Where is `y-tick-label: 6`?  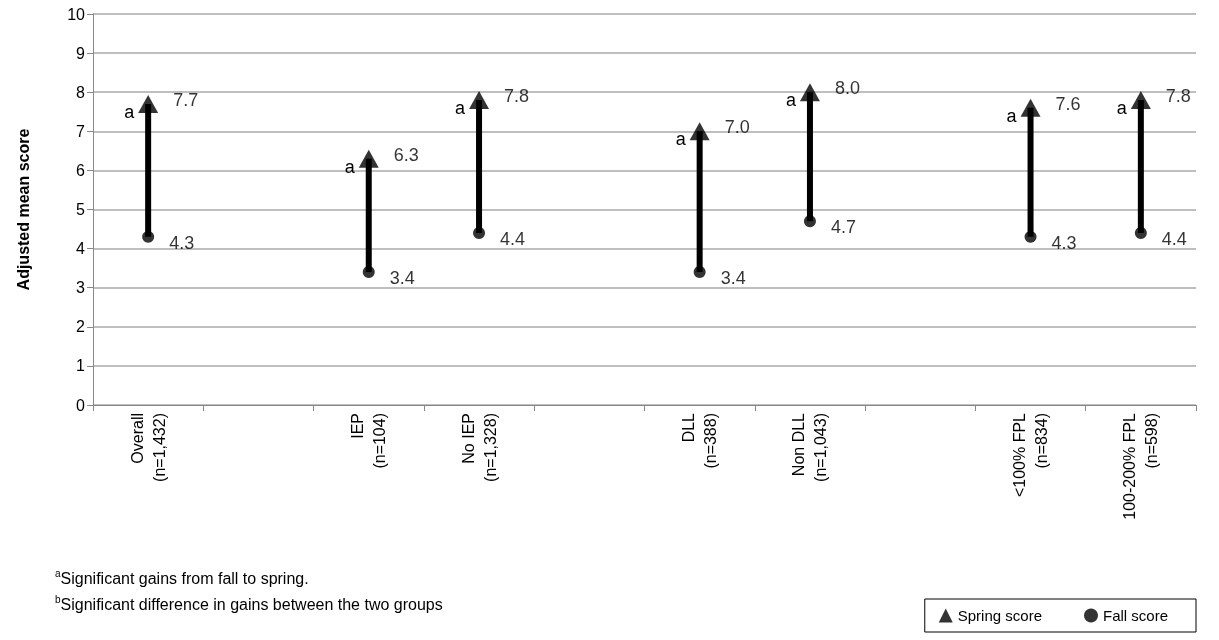 y-tick-label: 6 is located at coordinates (81, 170).